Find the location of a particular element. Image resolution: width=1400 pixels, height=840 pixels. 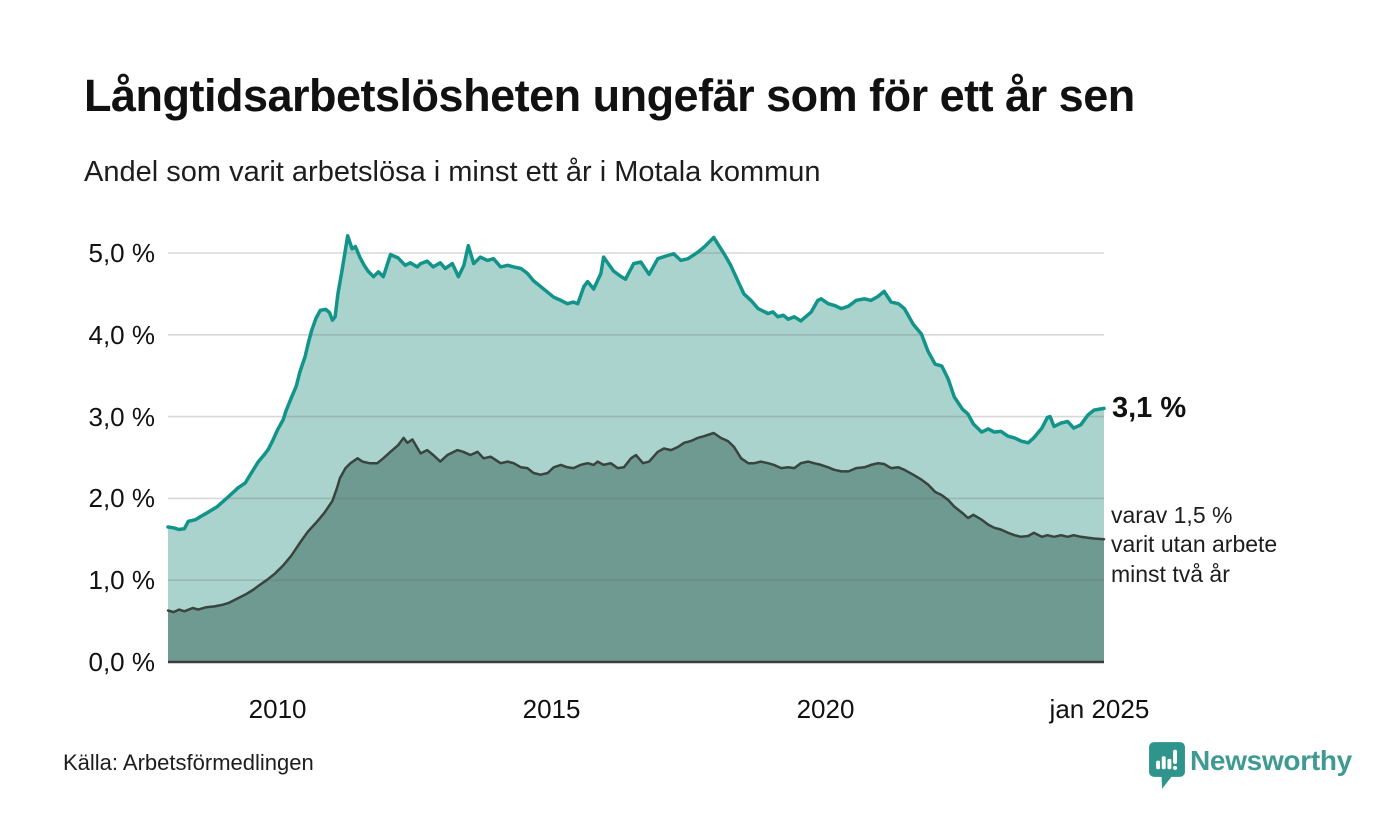

y-axis-label: 3,0 % is located at coordinates (122, 416).